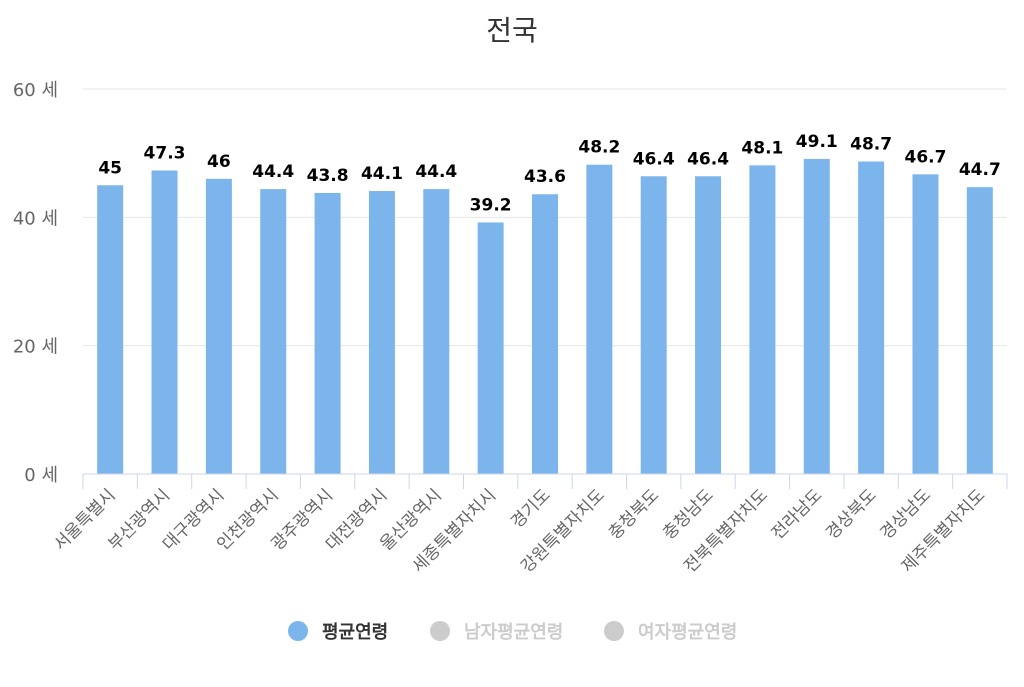  I want to click on data-label: 45, so click(110, 168).